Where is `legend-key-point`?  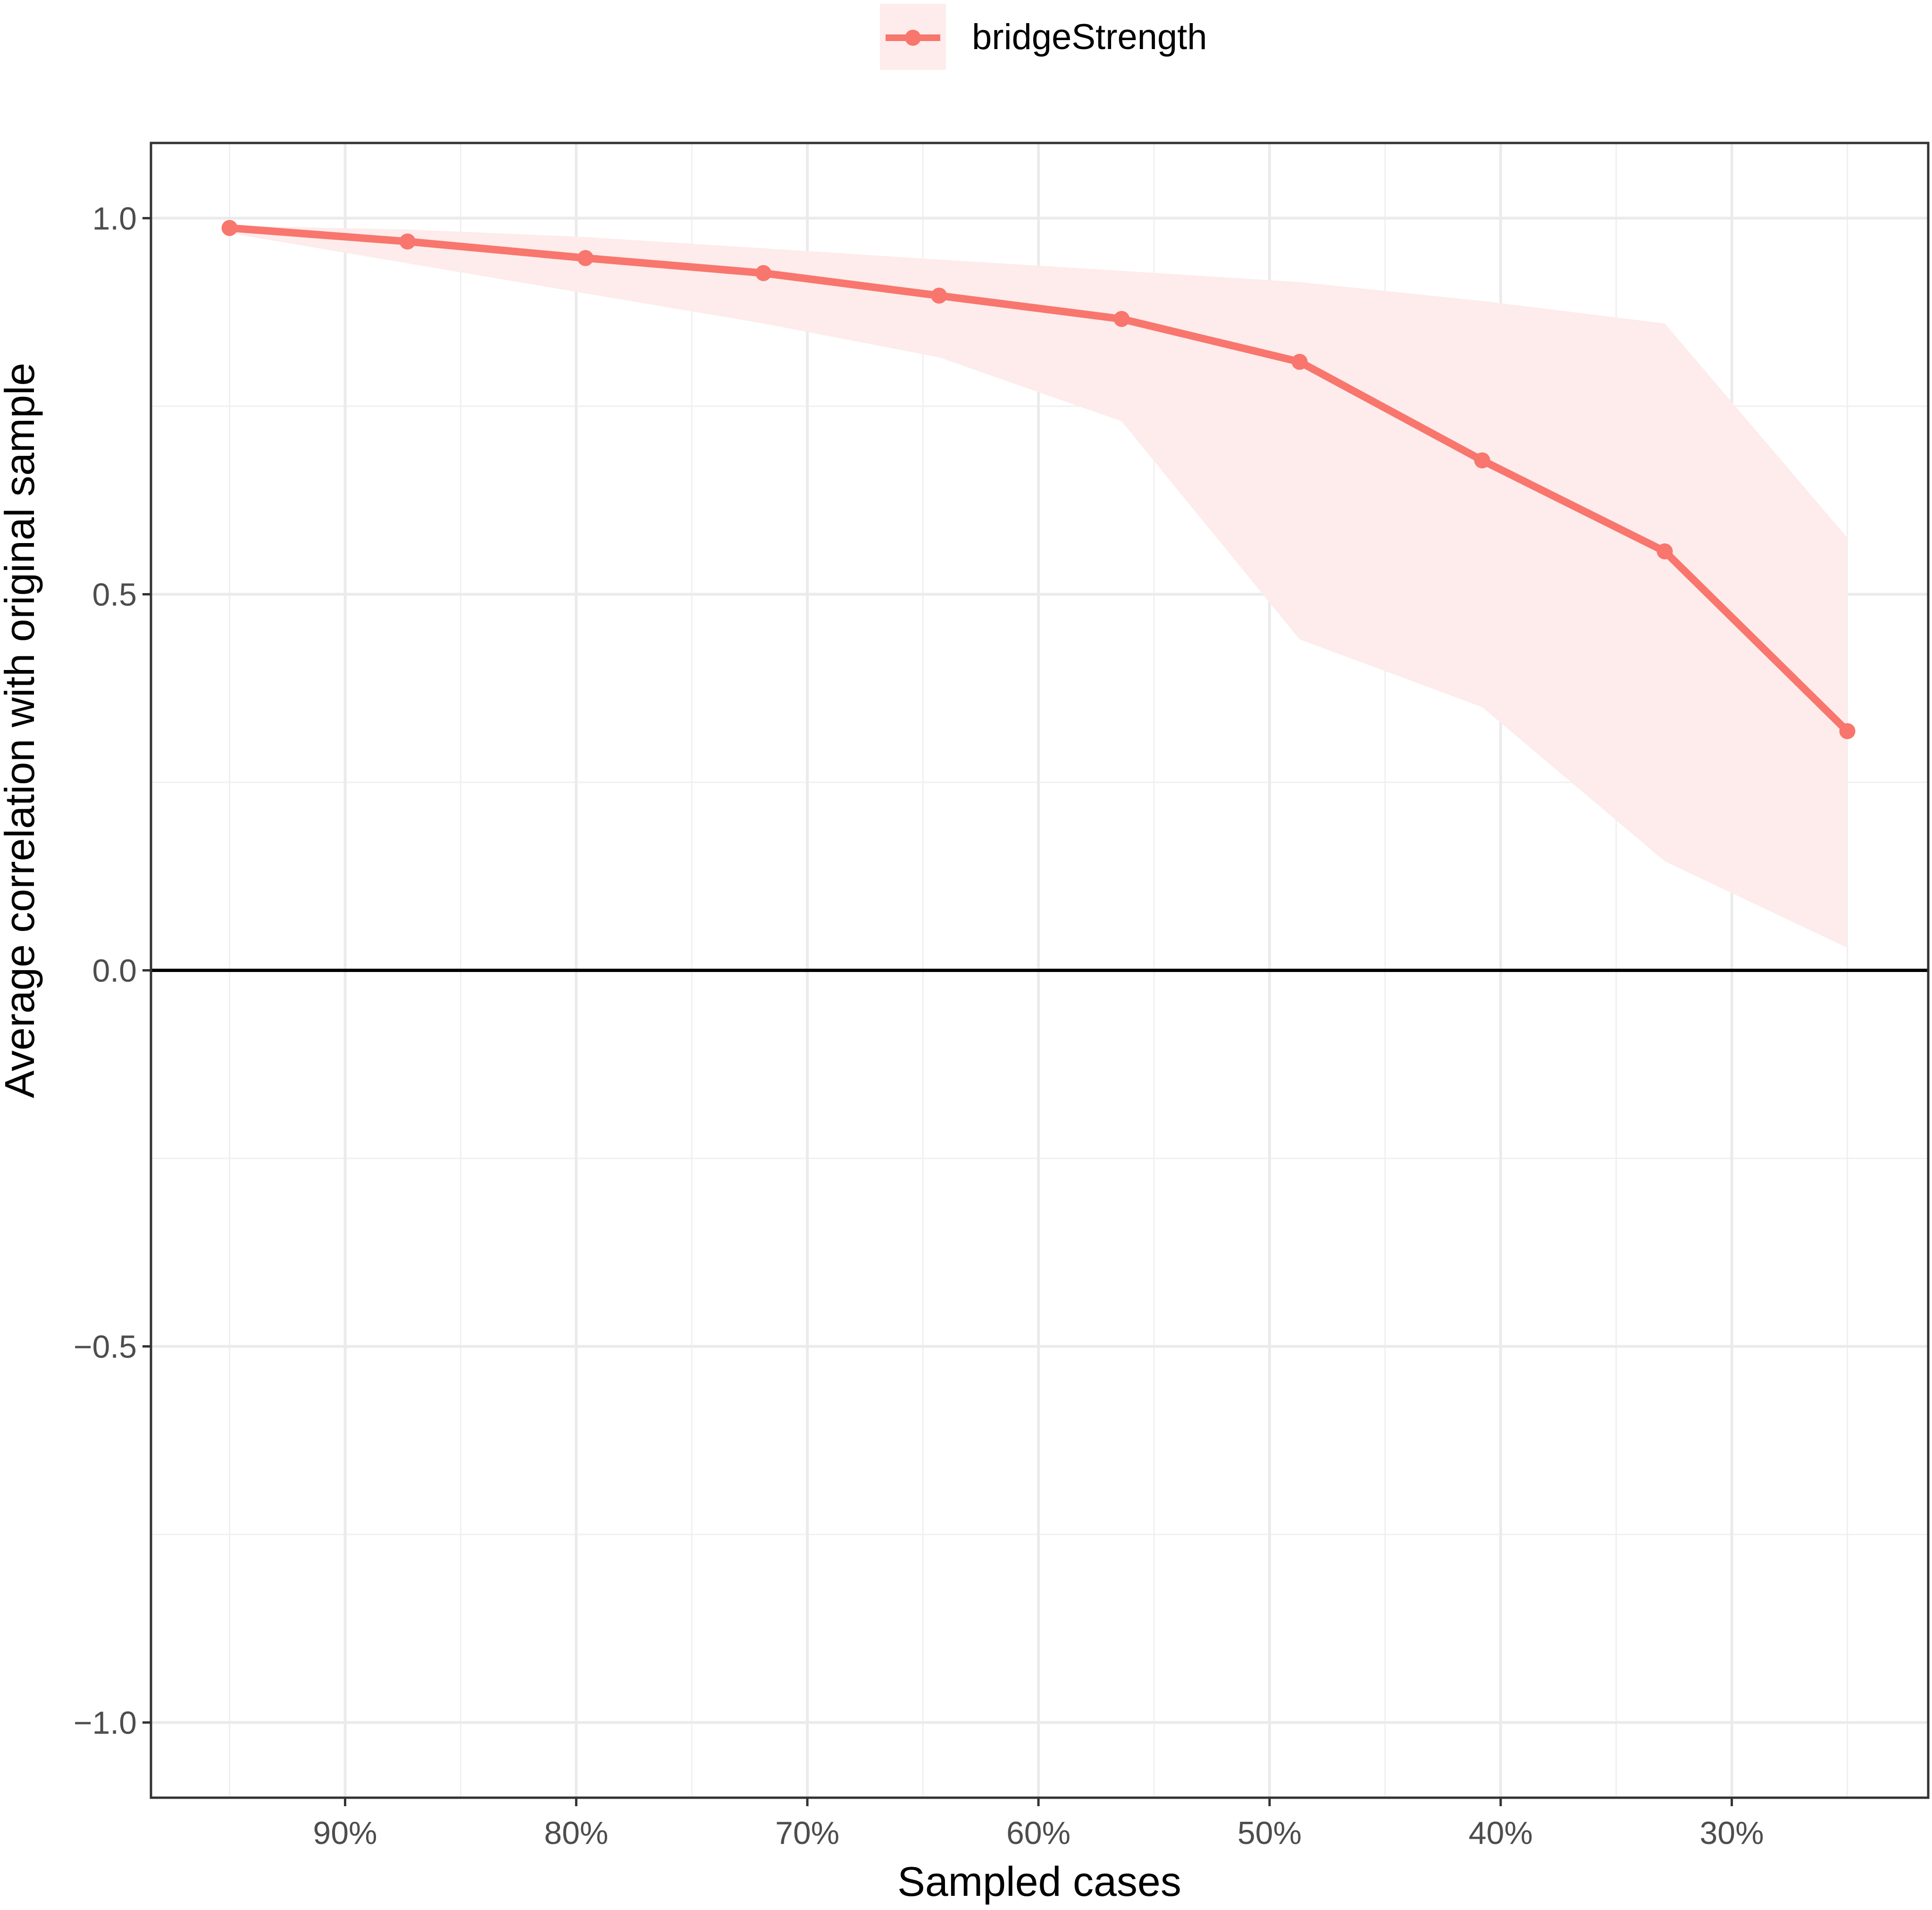
legend-key-point is located at coordinates (913, 38).